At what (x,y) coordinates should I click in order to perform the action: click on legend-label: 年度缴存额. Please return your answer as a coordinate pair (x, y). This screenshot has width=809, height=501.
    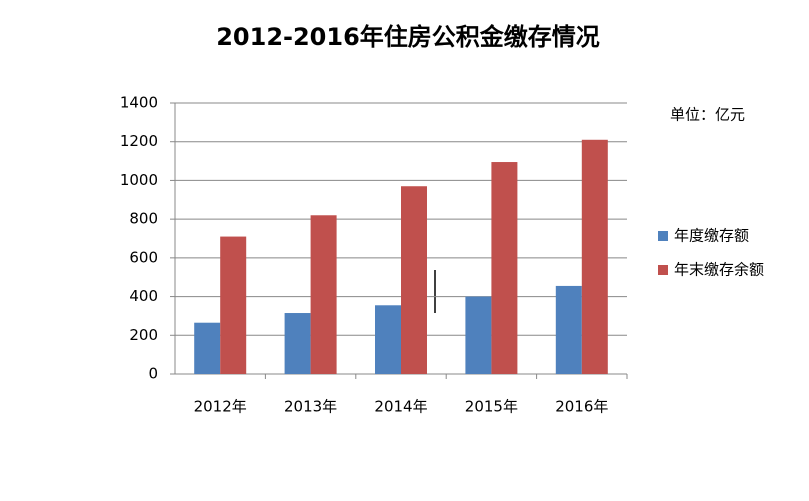
    Looking at the image, I should click on (711, 236).